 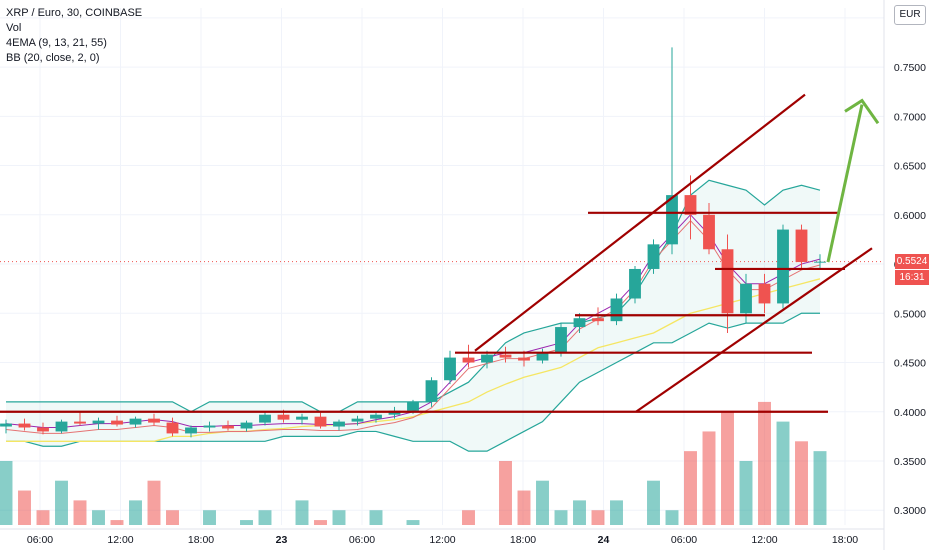 I want to click on price-tick-label: 0.6000, so click(x=910, y=216).